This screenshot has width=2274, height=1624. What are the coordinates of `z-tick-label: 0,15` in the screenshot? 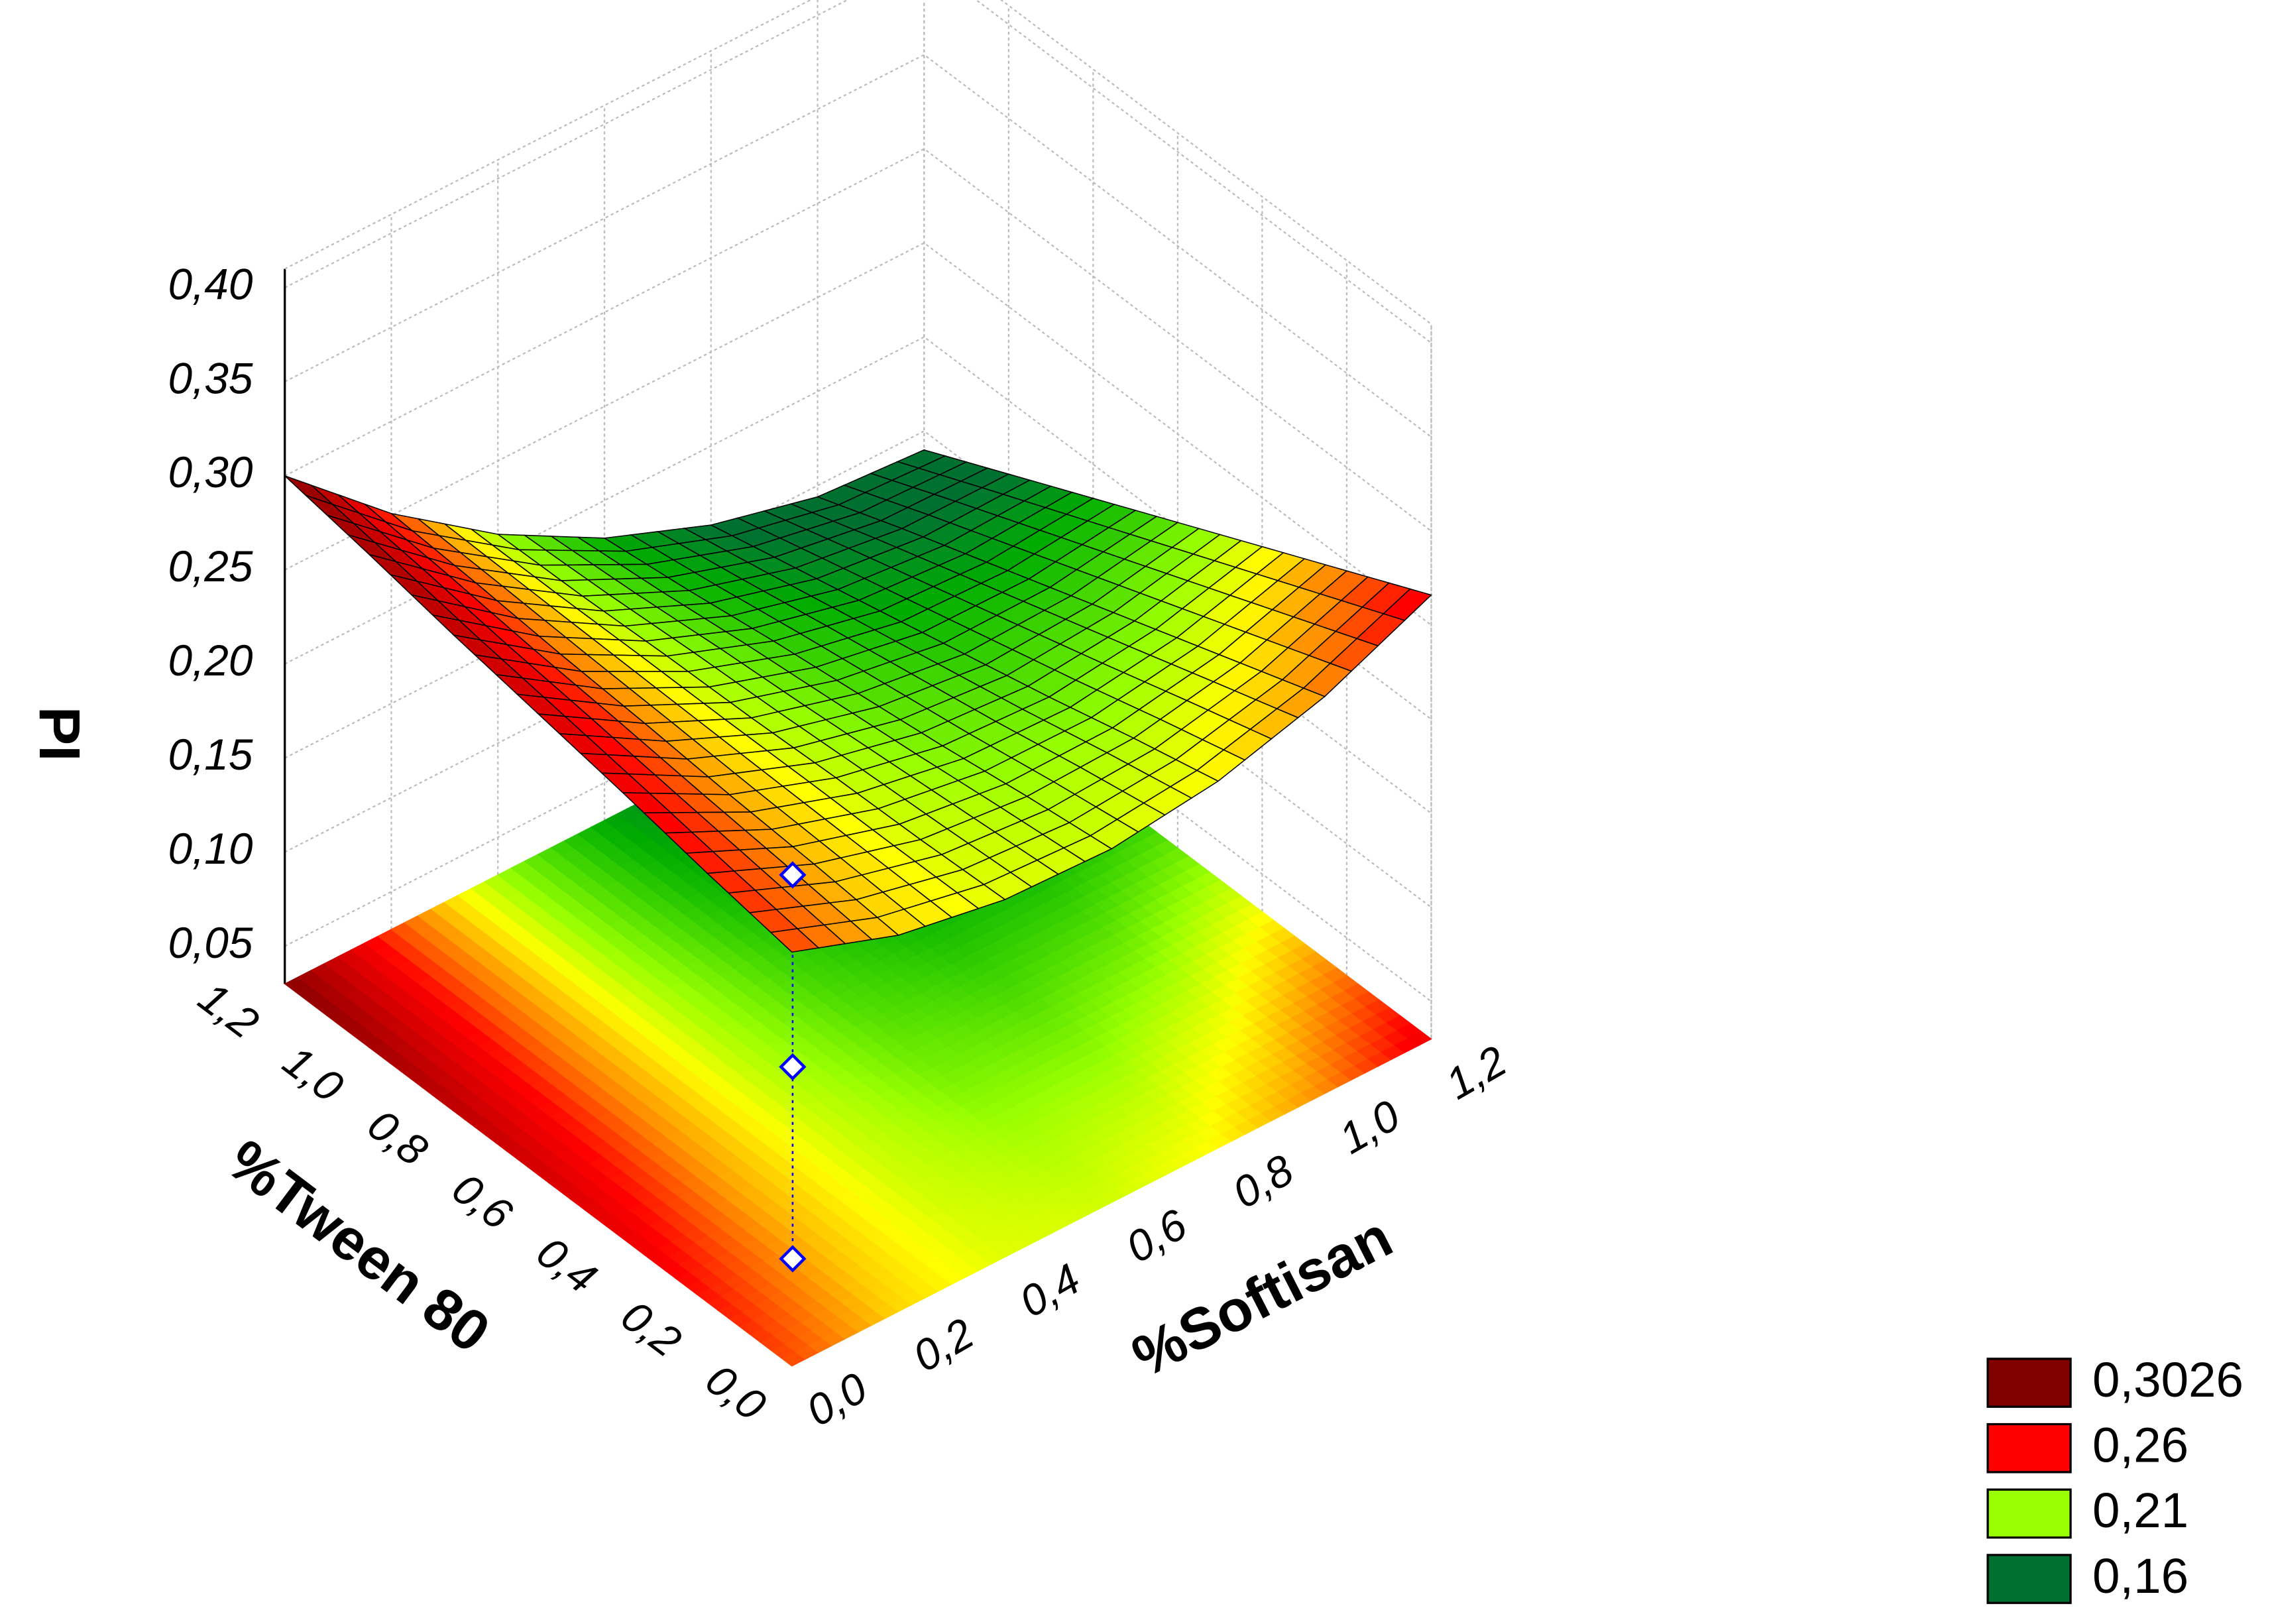 It's located at (210, 754).